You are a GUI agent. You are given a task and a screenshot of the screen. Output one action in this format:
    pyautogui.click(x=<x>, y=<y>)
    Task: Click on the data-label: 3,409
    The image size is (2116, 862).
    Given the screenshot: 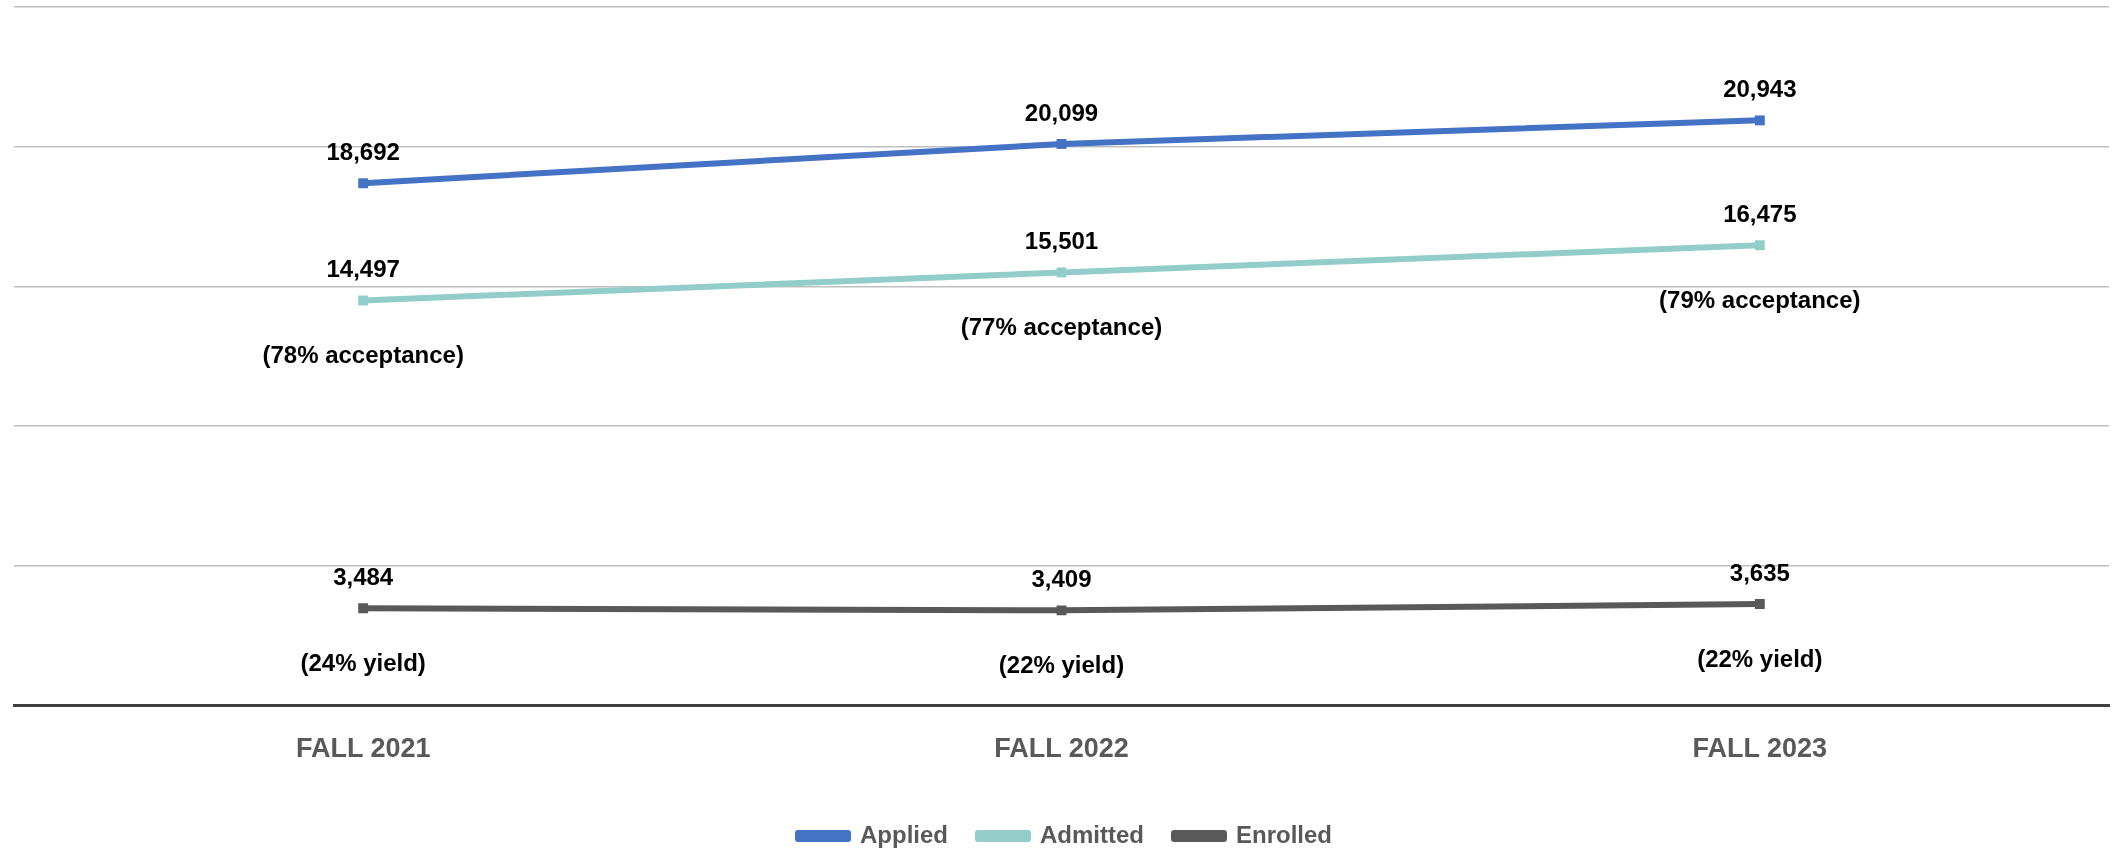 What is the action you would take?
    pyautogui.click(x=1061, y=578)
    